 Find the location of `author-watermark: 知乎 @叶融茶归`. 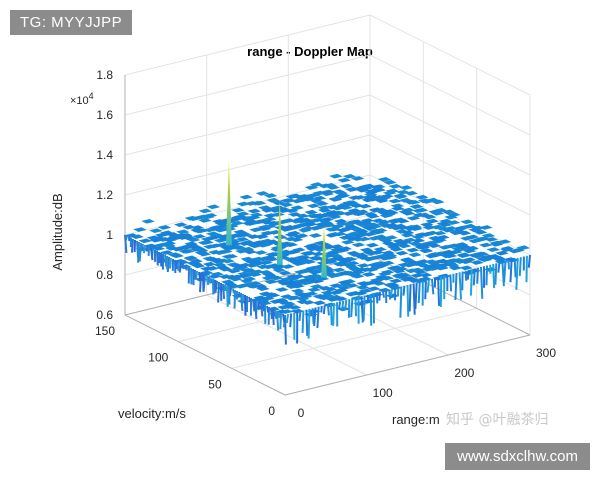

author-watermark: 知乎 @叶融茶归 is located at coordinates (497, 419).